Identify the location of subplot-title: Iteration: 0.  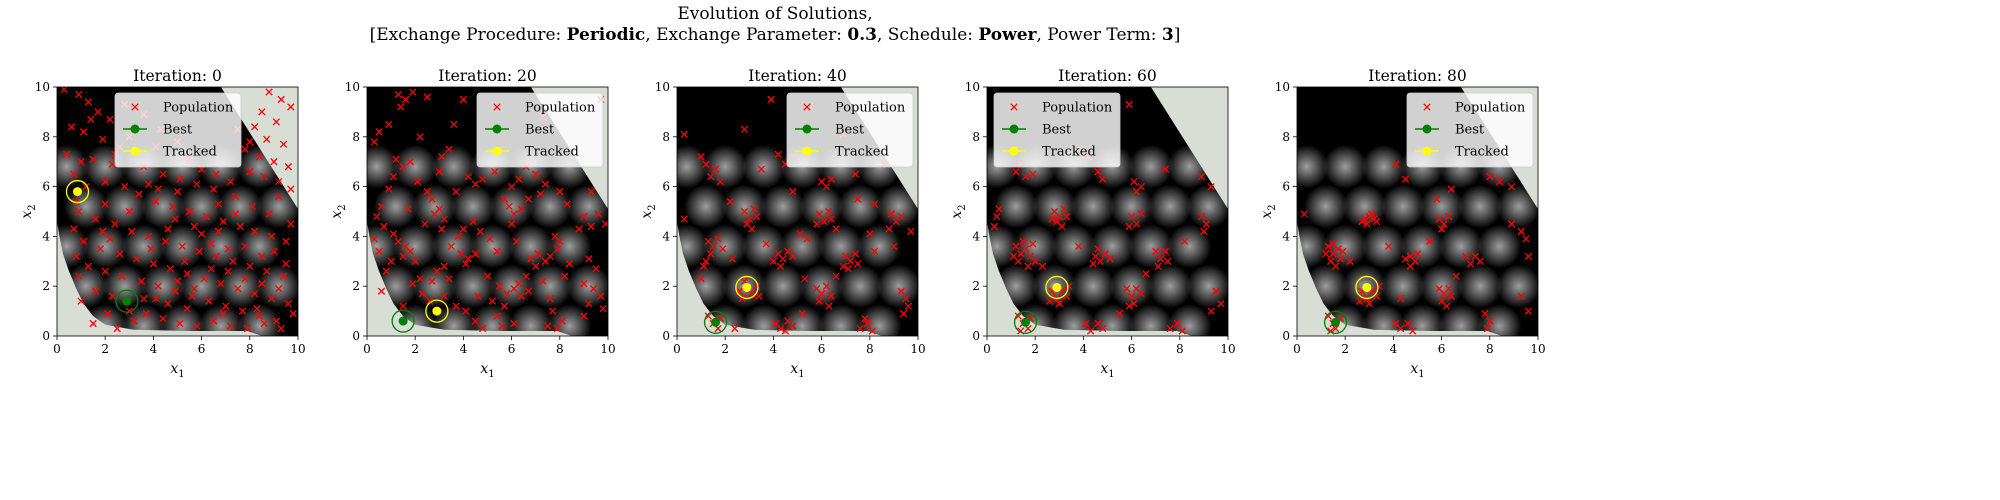
(177, 76).